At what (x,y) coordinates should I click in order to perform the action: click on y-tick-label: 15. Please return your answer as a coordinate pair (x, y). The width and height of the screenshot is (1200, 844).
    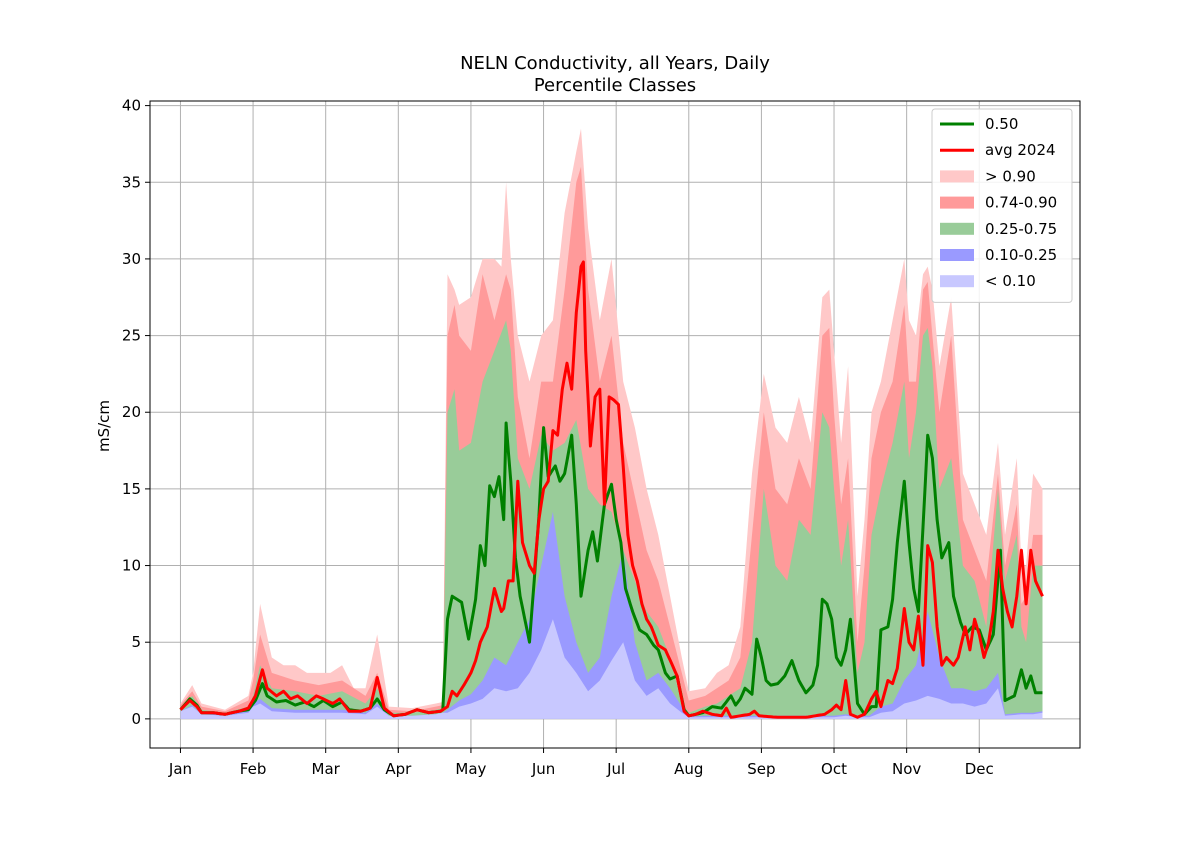
    Looking at the image, I should click on (131, 489).